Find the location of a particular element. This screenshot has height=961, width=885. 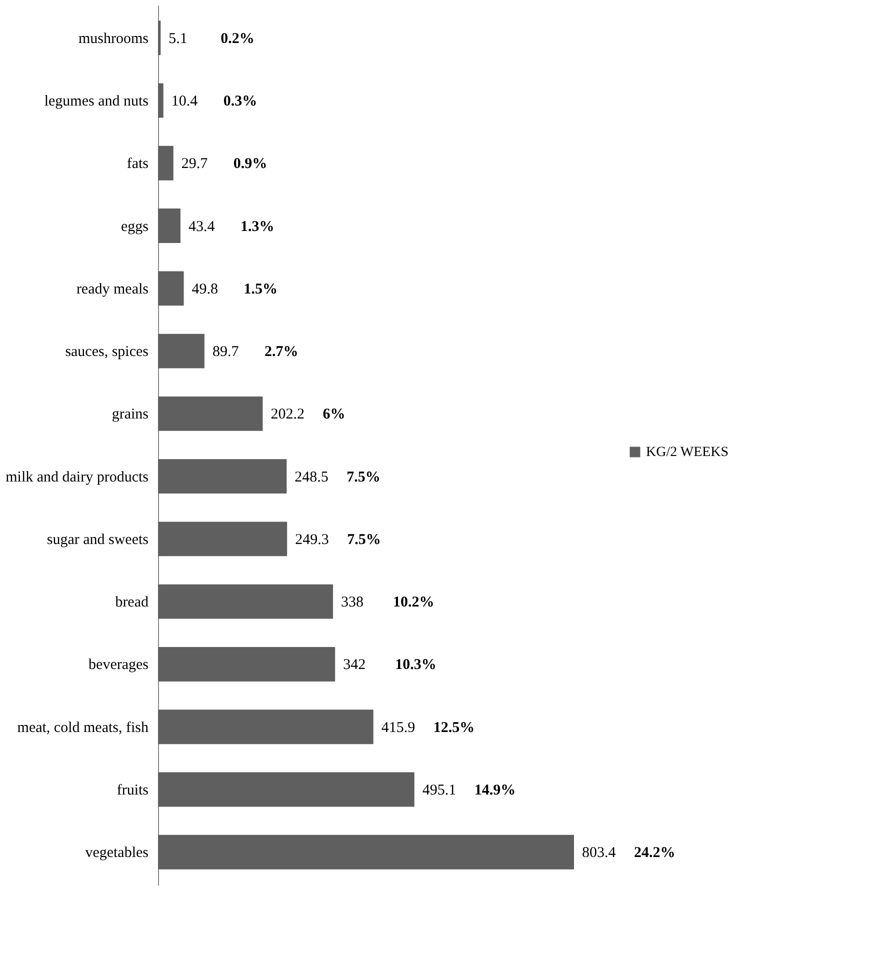

y-tick-label: fats is located at coordinates (137, 164).